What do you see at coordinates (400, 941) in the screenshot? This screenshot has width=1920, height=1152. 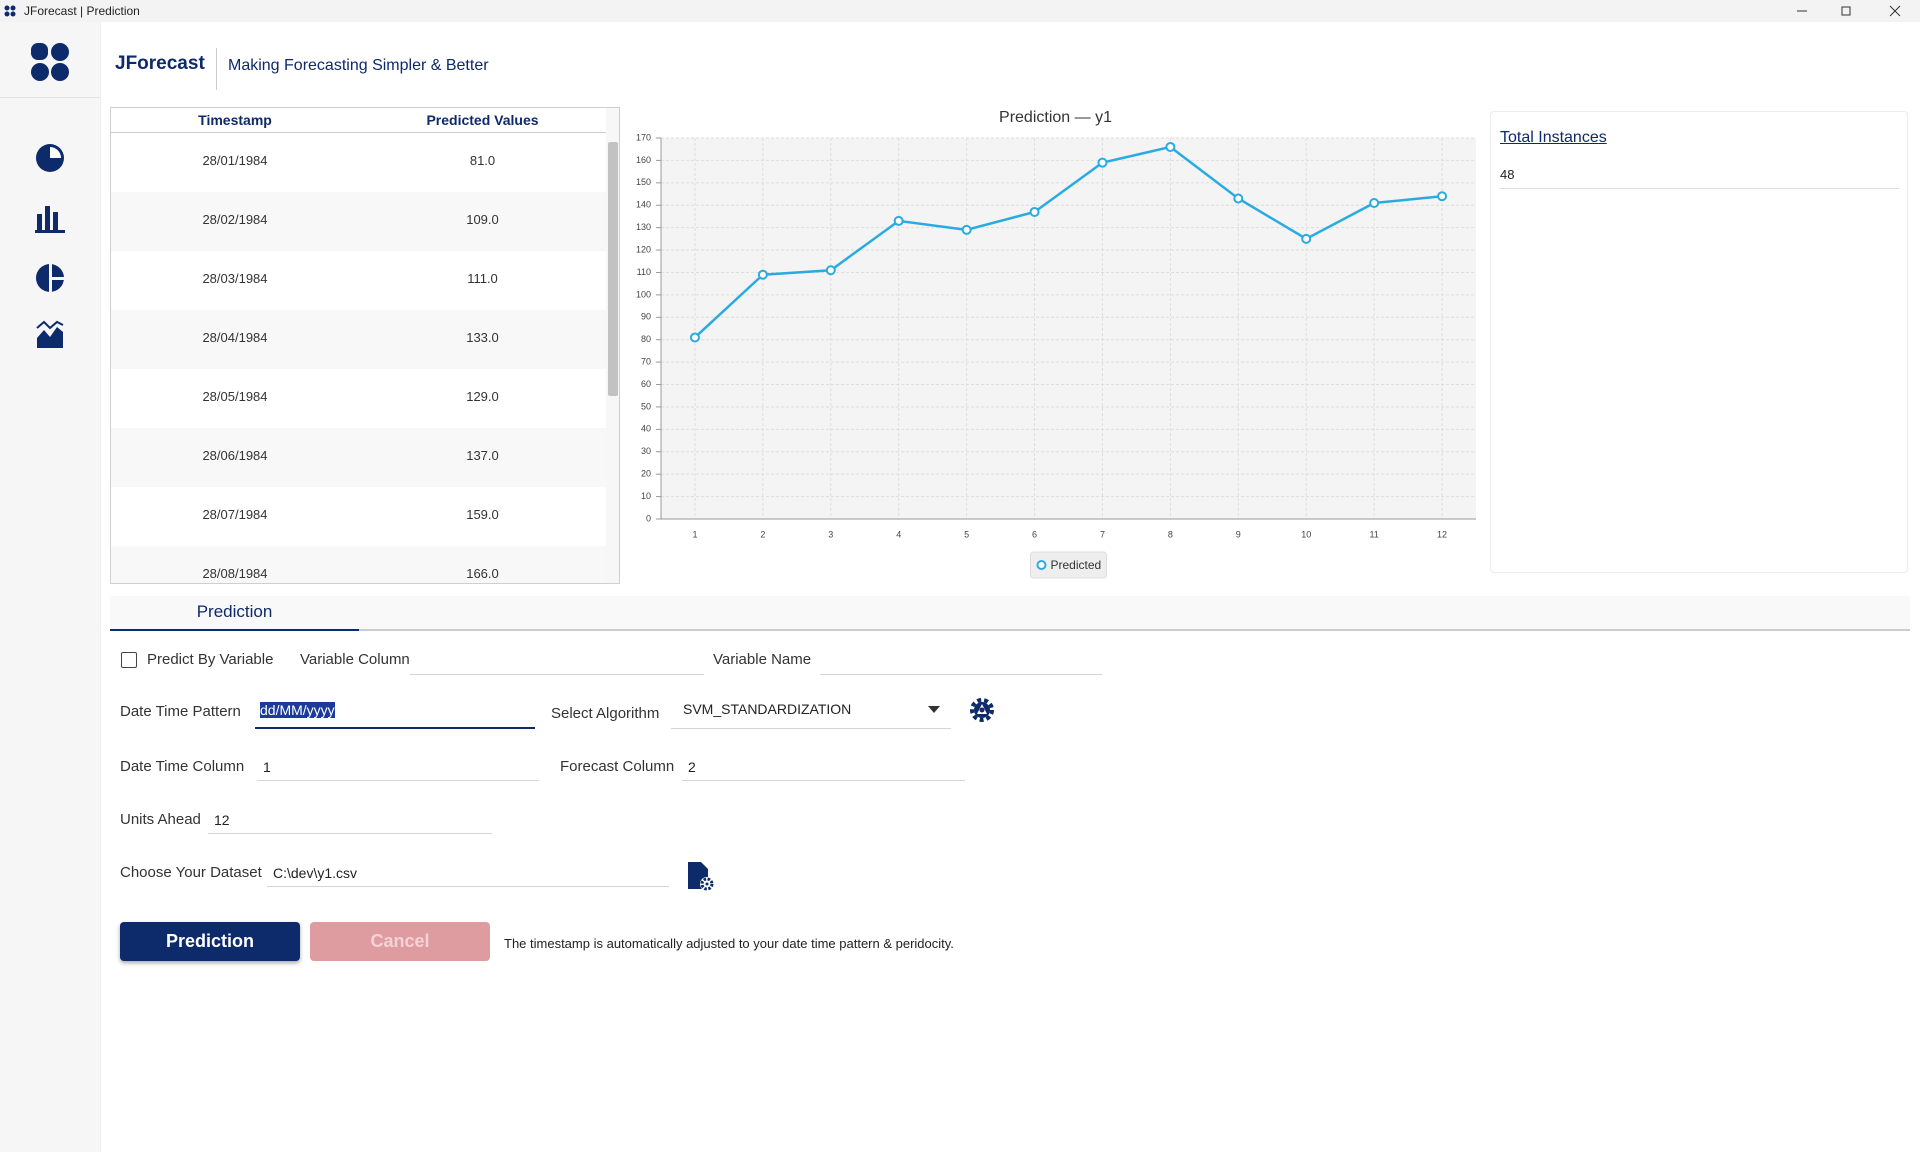 I see `cancel-button: Cancel` at bounding box center [400, 941].